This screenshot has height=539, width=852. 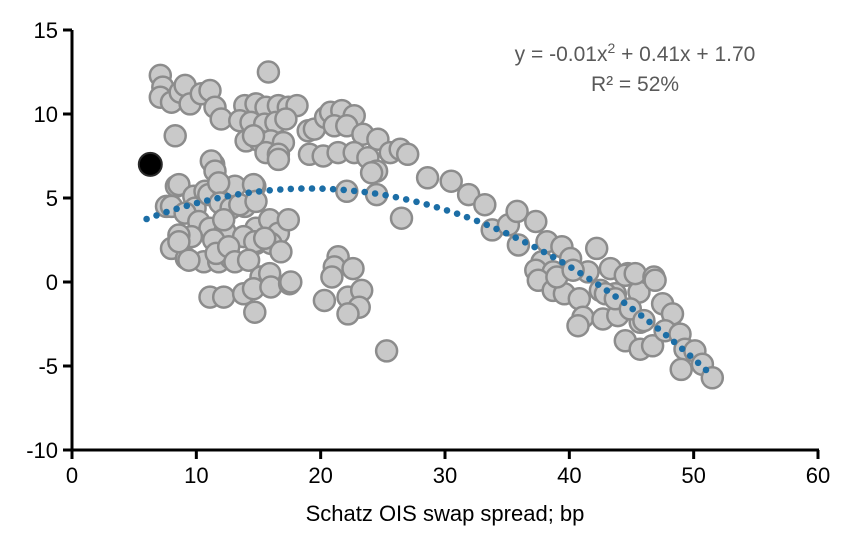 What do you see at coordinates (52, 198) in the screenshot?
I see `y-tick-label: 5` at bounding box center [52, 198].